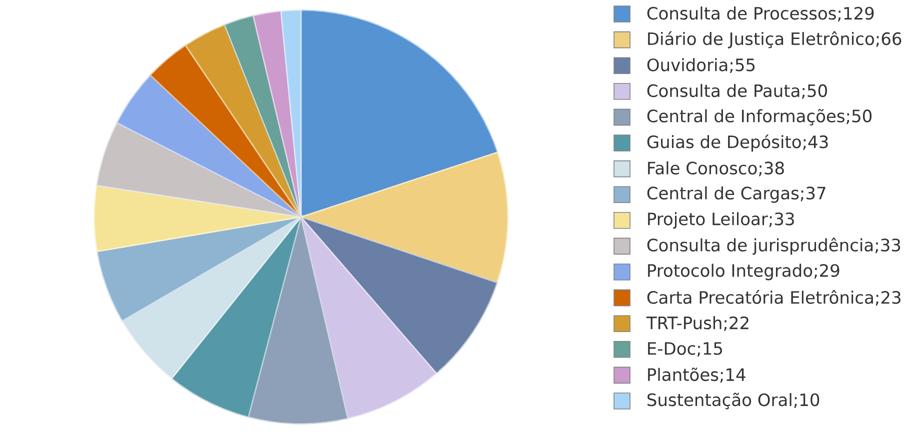  Describe the element at coordinates (760, 14) in the screenshot. I see `legend-label: Consulta de Processos;129` at that location.